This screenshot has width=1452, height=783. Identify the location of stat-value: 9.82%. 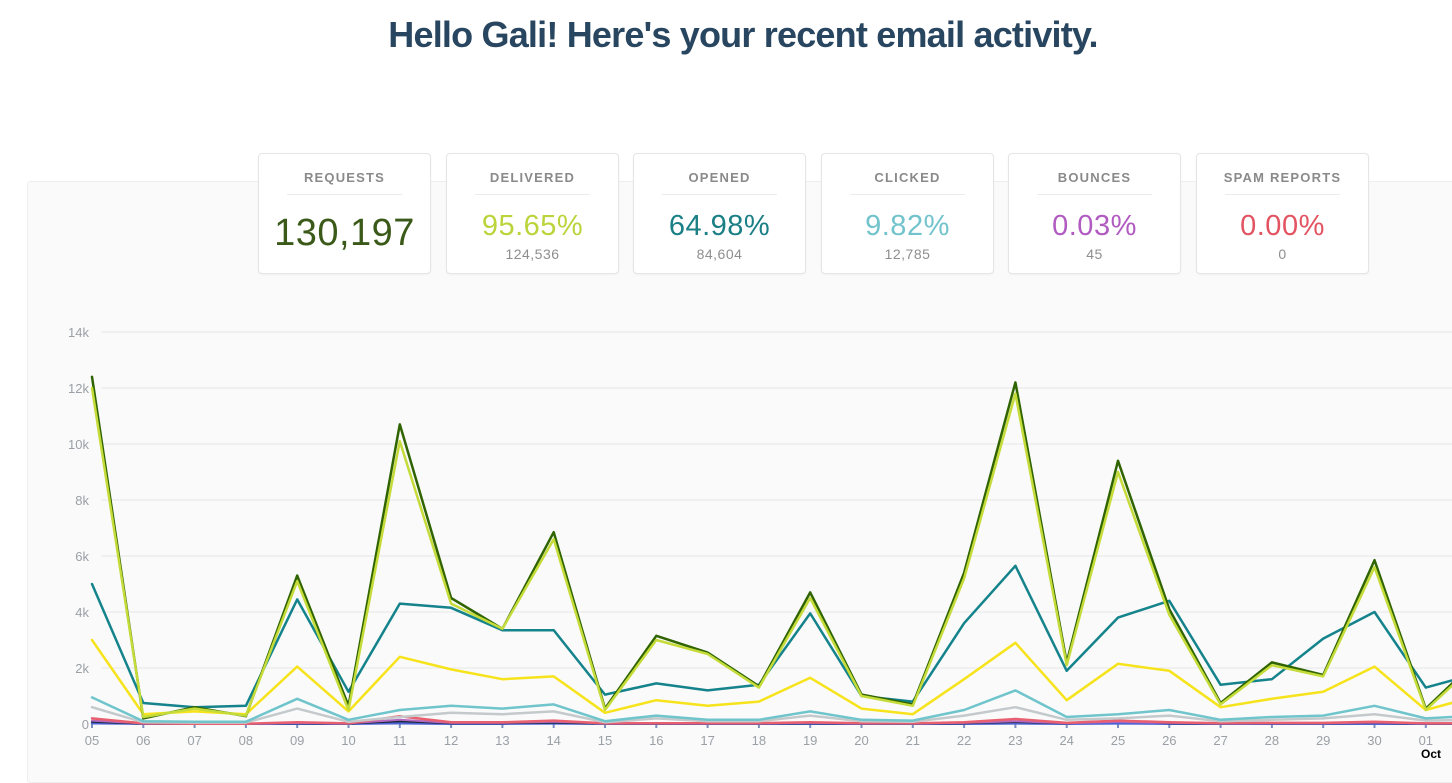
(907, 226).